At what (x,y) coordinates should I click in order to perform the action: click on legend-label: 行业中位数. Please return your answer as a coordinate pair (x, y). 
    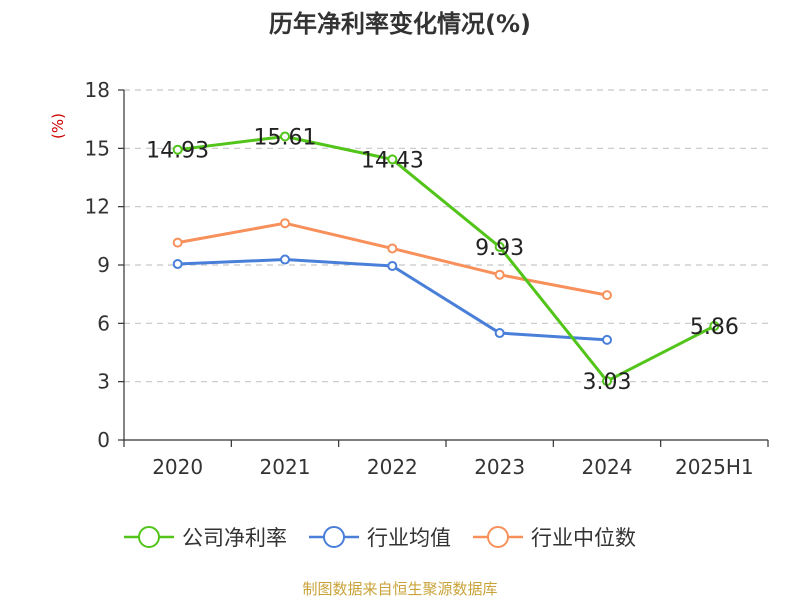
    Looking at the image, I should click on (583, 538).